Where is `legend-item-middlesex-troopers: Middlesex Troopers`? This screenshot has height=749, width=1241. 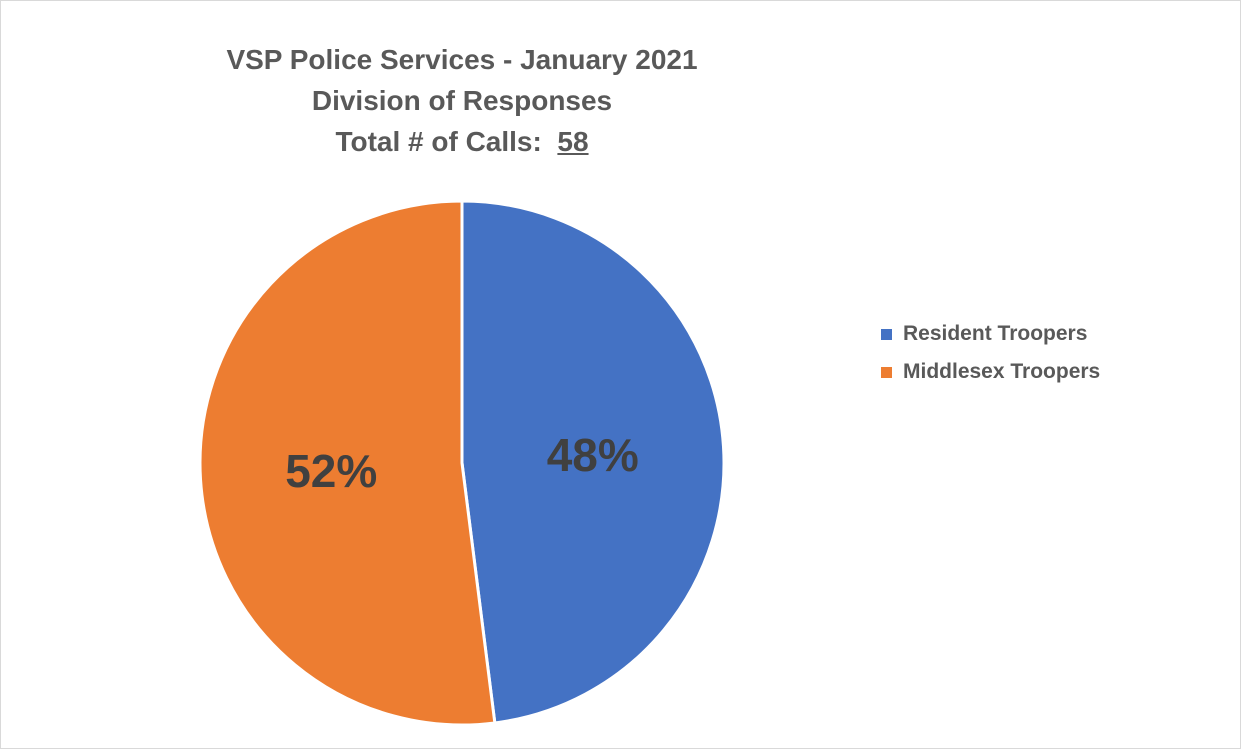
legend-item-middlesex-troopers: Middlesex Troopers is located at coordinates (990, 372).